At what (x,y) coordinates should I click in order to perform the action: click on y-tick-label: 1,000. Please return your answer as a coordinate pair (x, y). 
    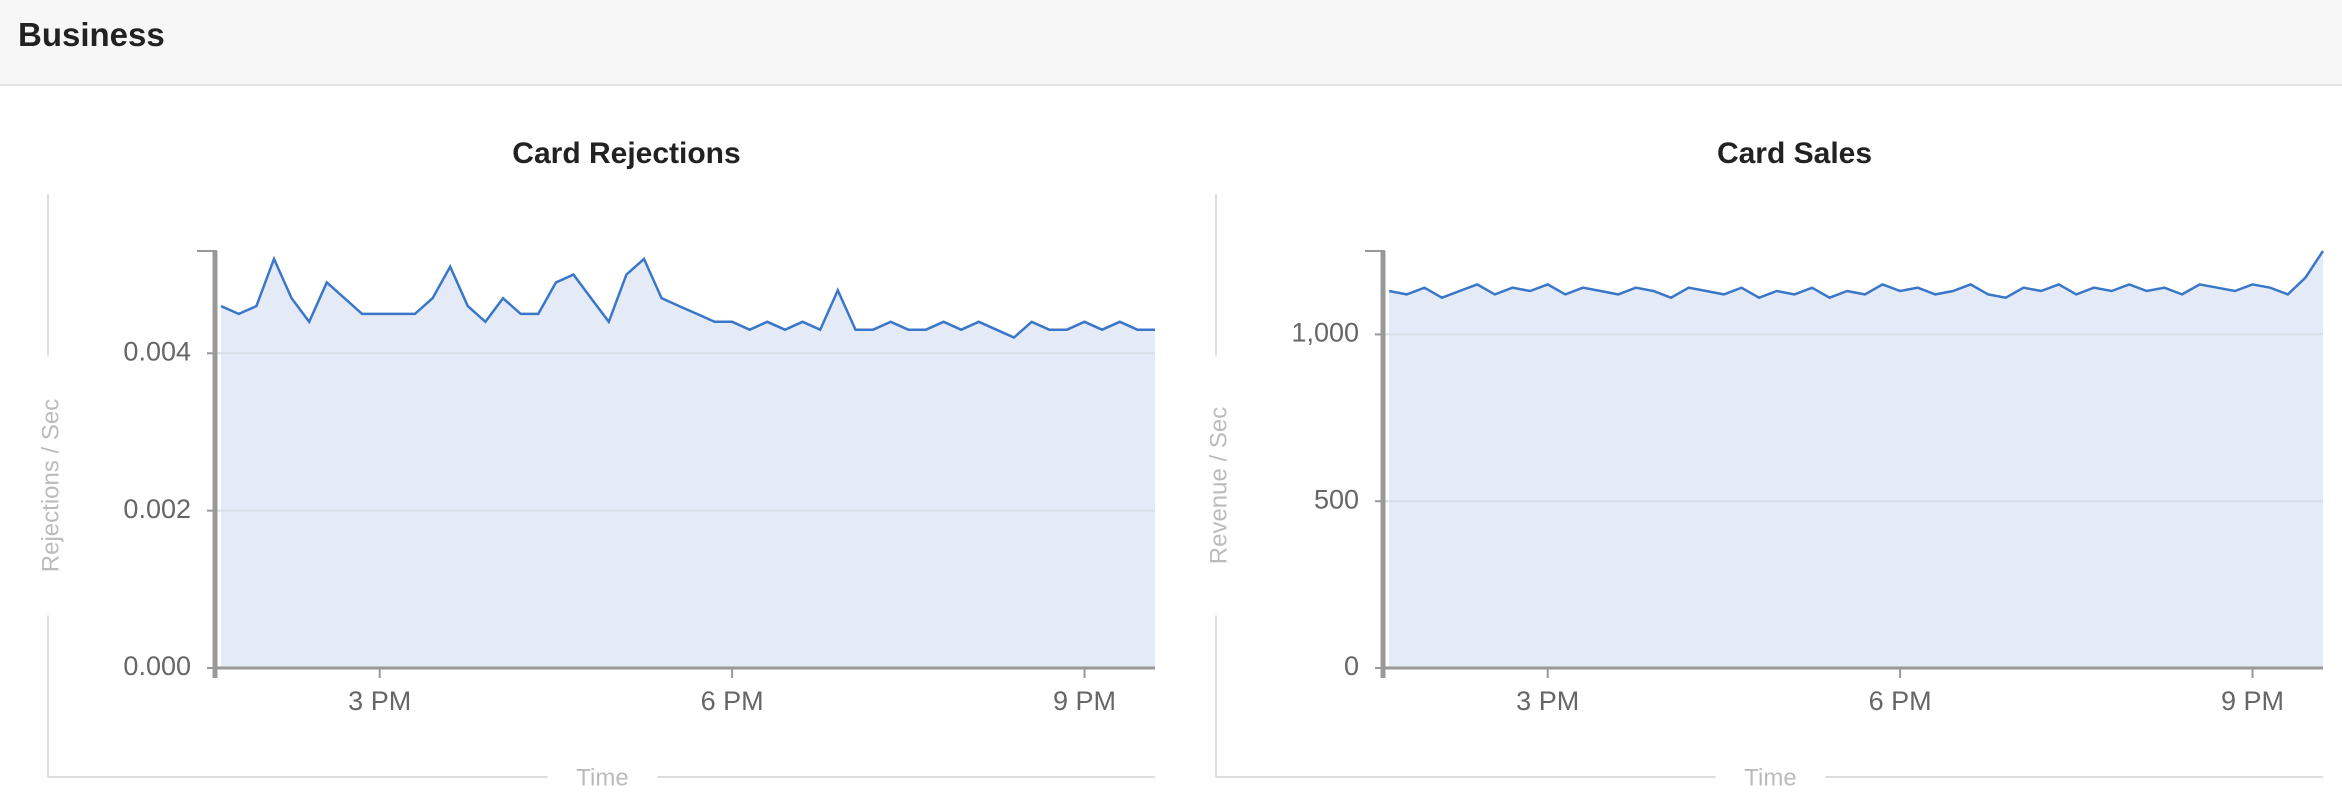
    Looking at the image, I should click on (1325, 333).